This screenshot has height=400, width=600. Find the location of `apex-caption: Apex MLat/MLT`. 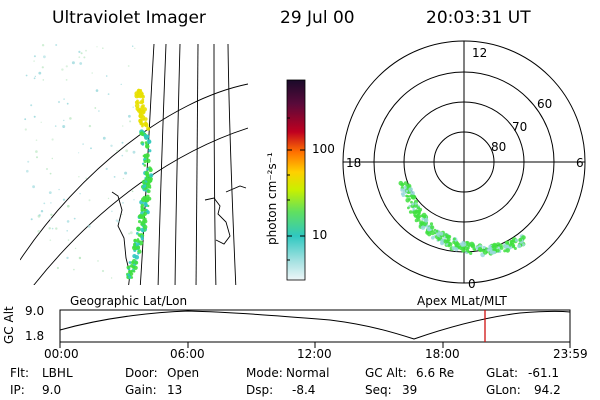

apex-caption: Apex MLat/MLT is located at coordinates (462, 301).